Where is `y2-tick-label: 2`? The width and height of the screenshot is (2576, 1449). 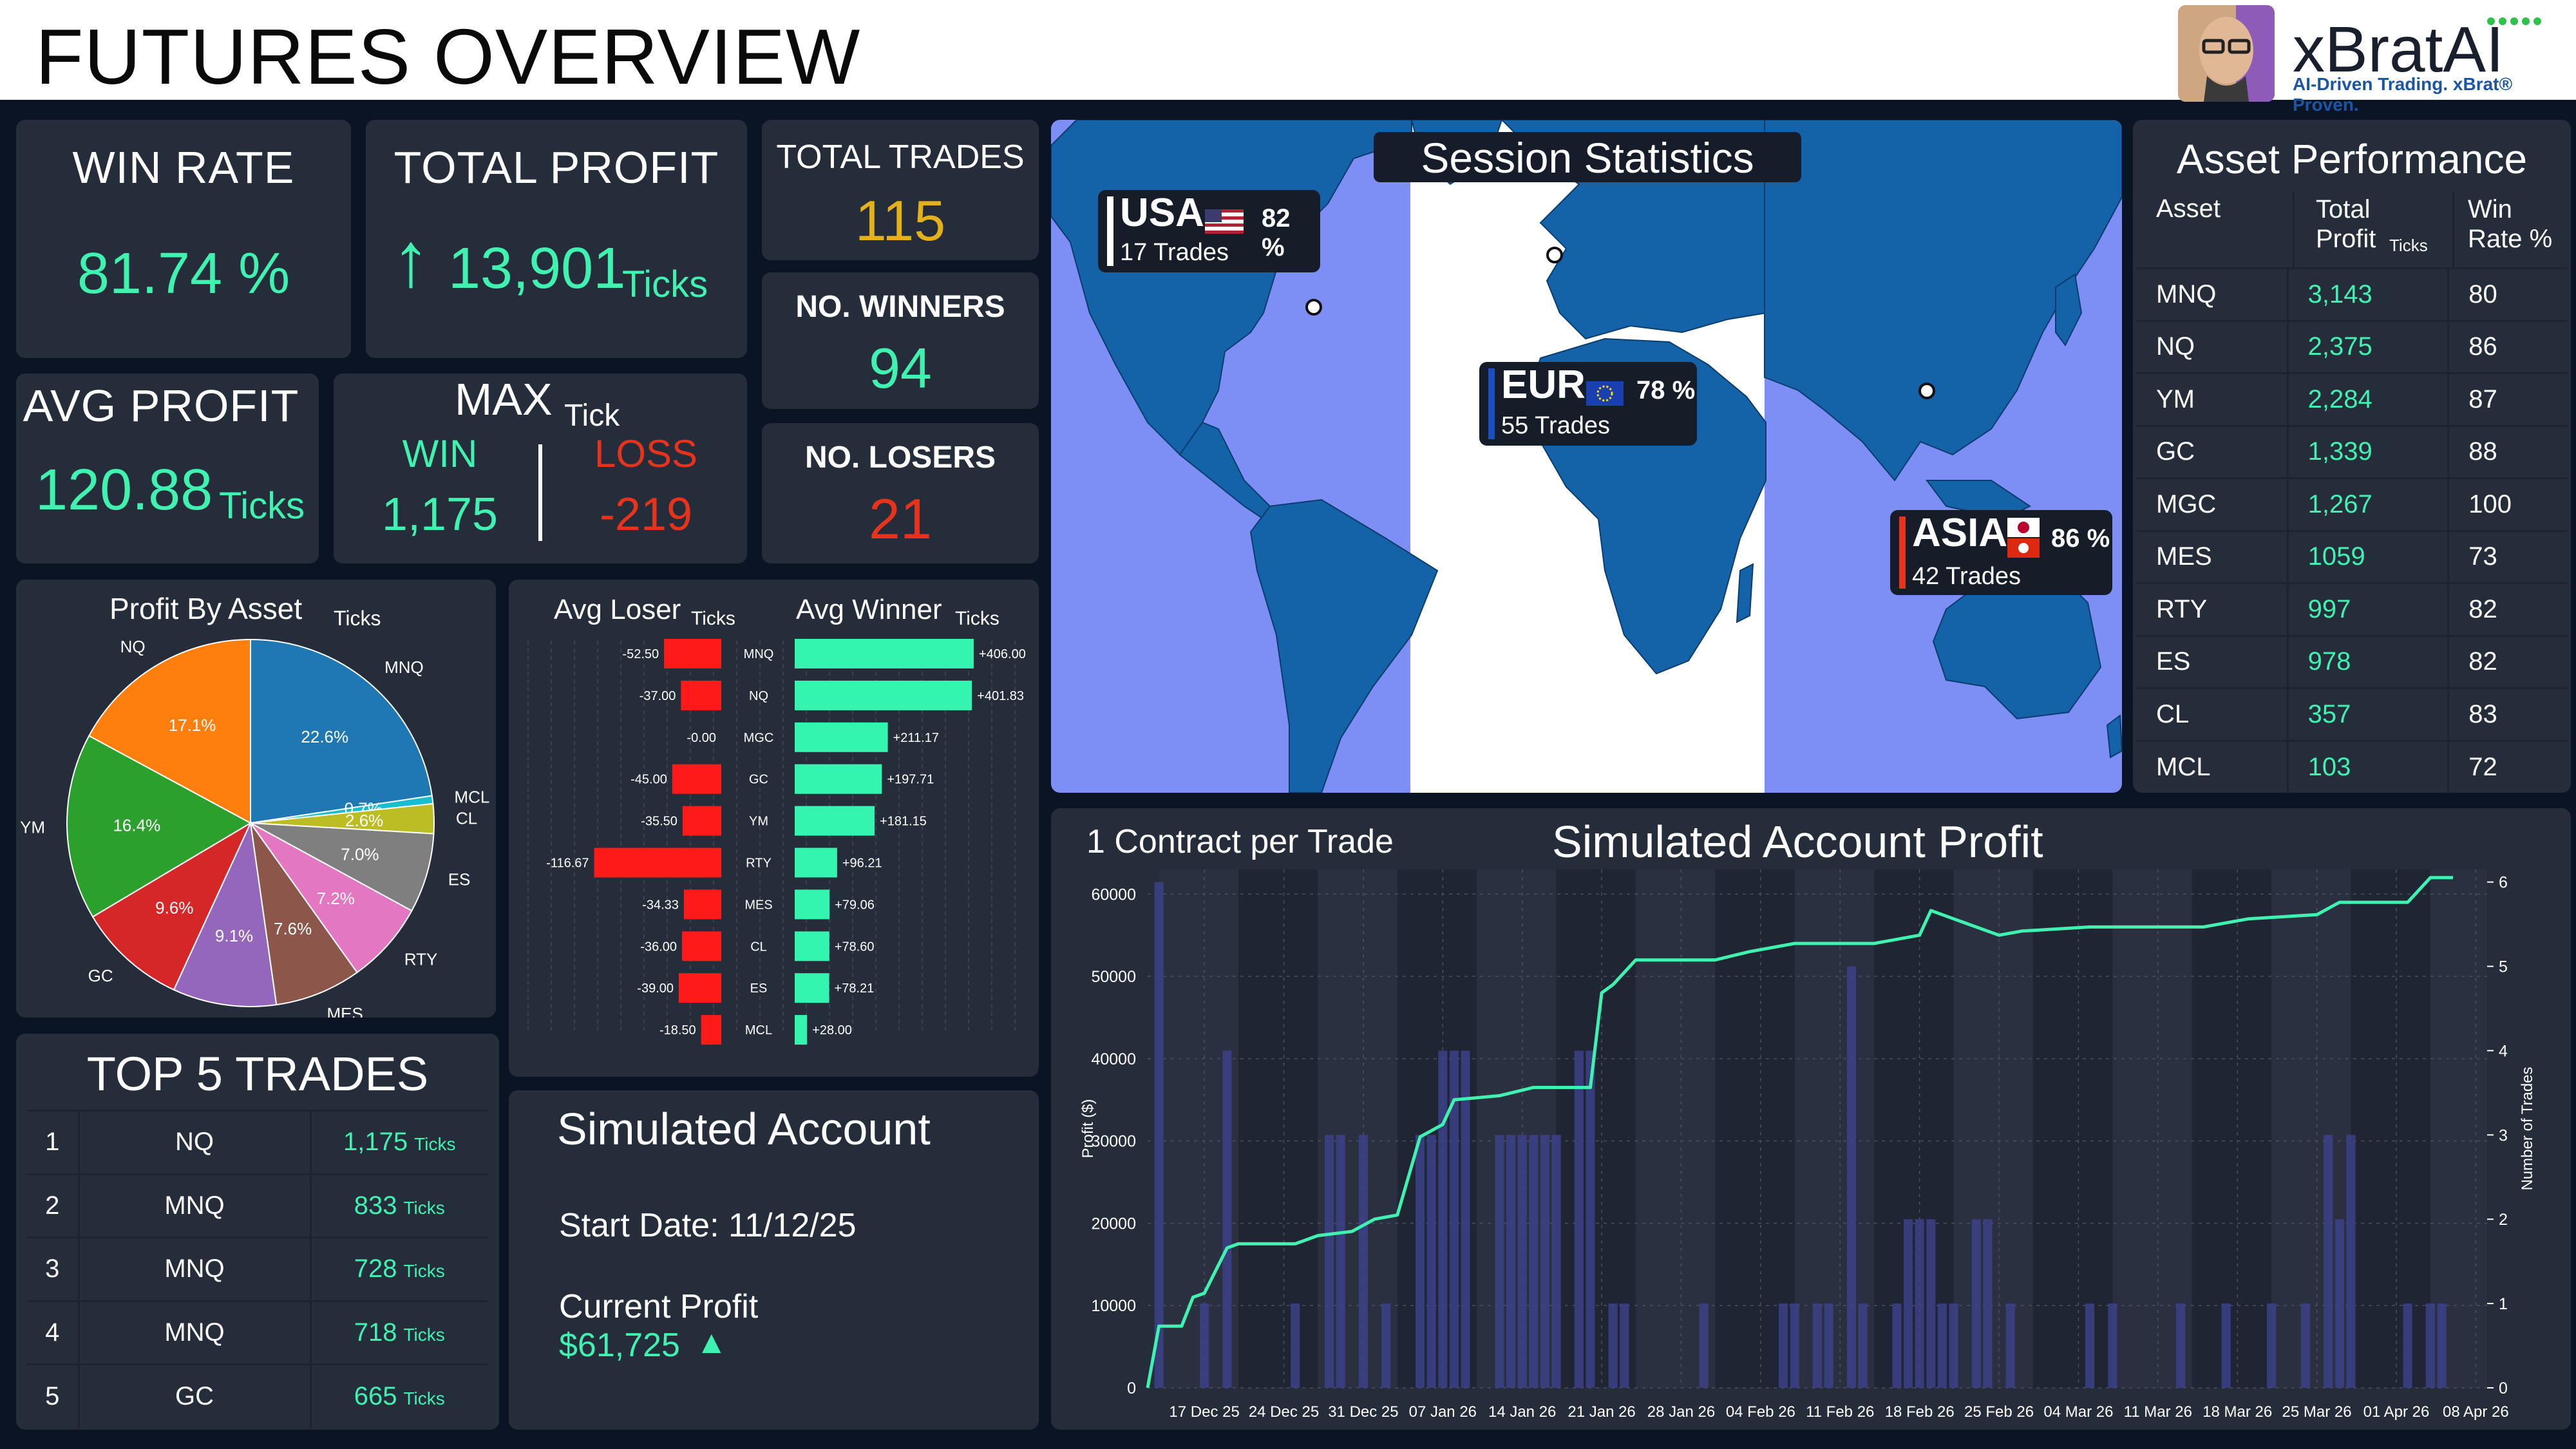 y2-tick-label: 2 is located at coordinates (2503, 1220).